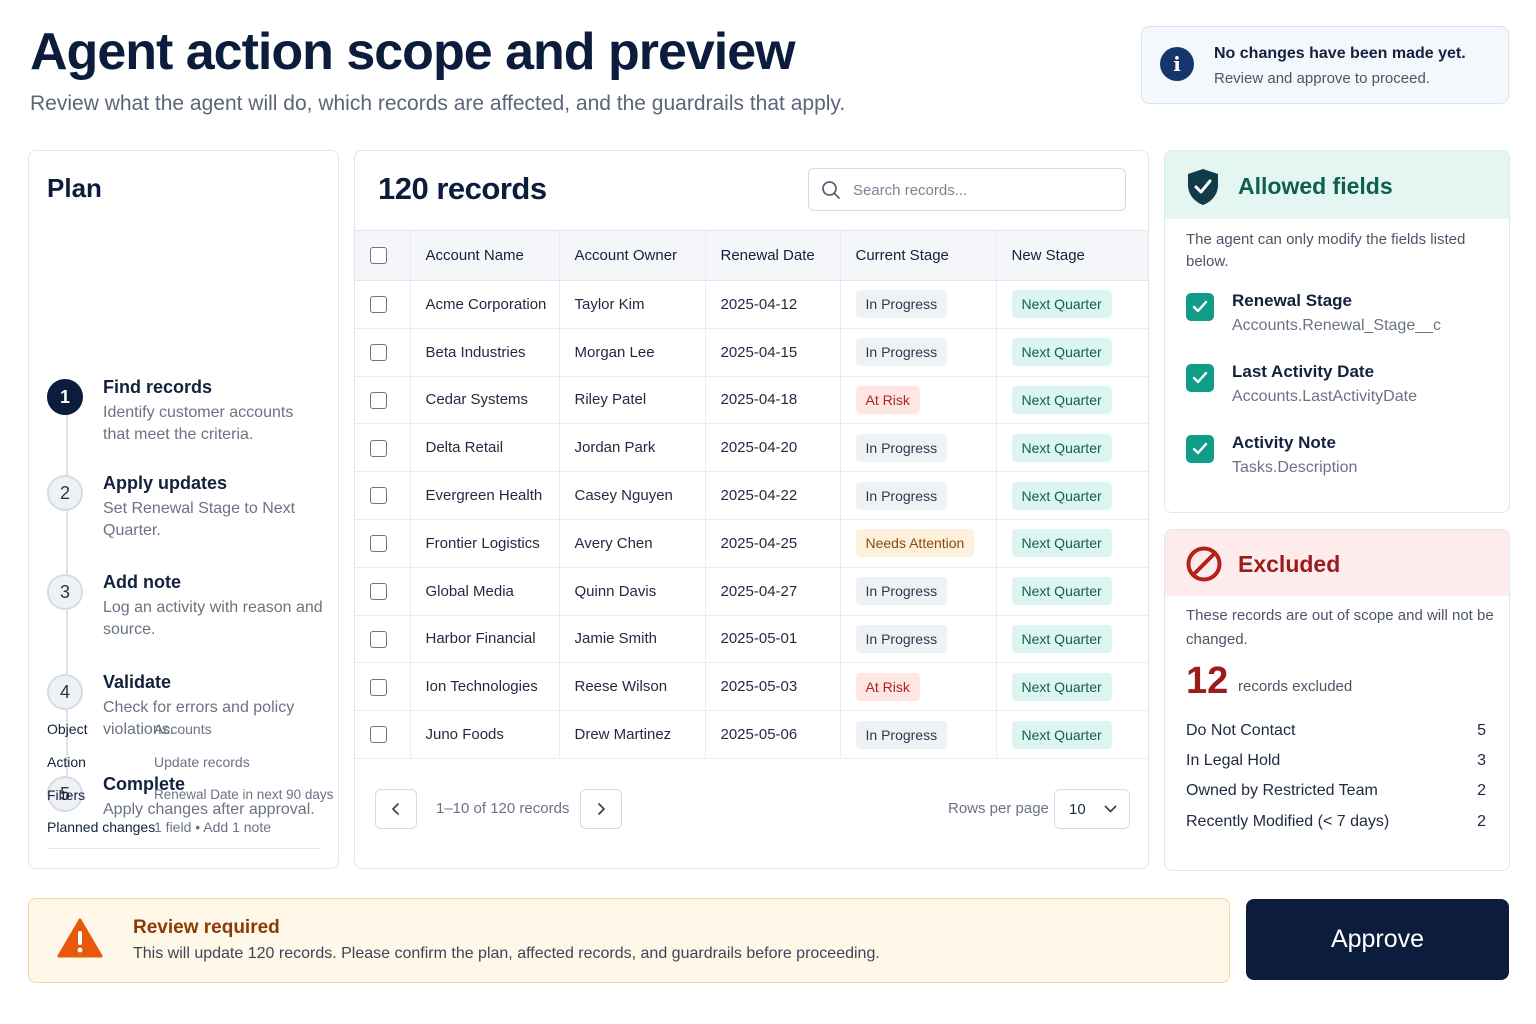 The width and height of the screenshot is (1536, 1024). I want to click on column-renewal-date: Renewal Date, so click(772, 255).